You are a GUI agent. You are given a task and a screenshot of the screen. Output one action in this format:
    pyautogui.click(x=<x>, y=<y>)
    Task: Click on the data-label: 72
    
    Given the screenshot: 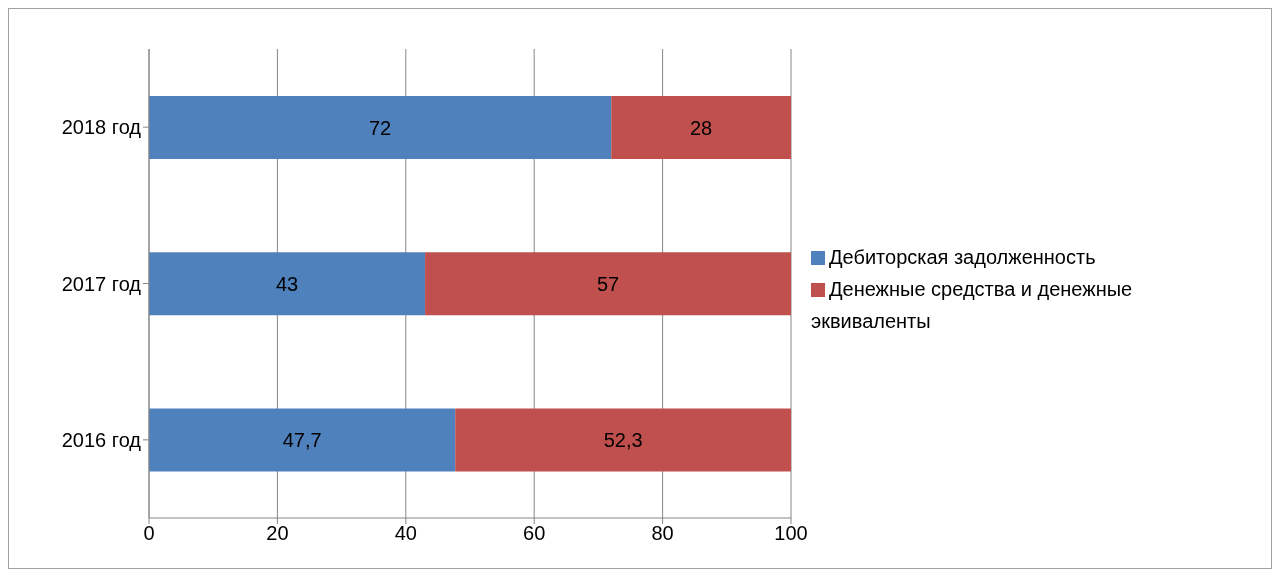 What is the action you would take?
    pyautogui.click(x=380, y=127)
    